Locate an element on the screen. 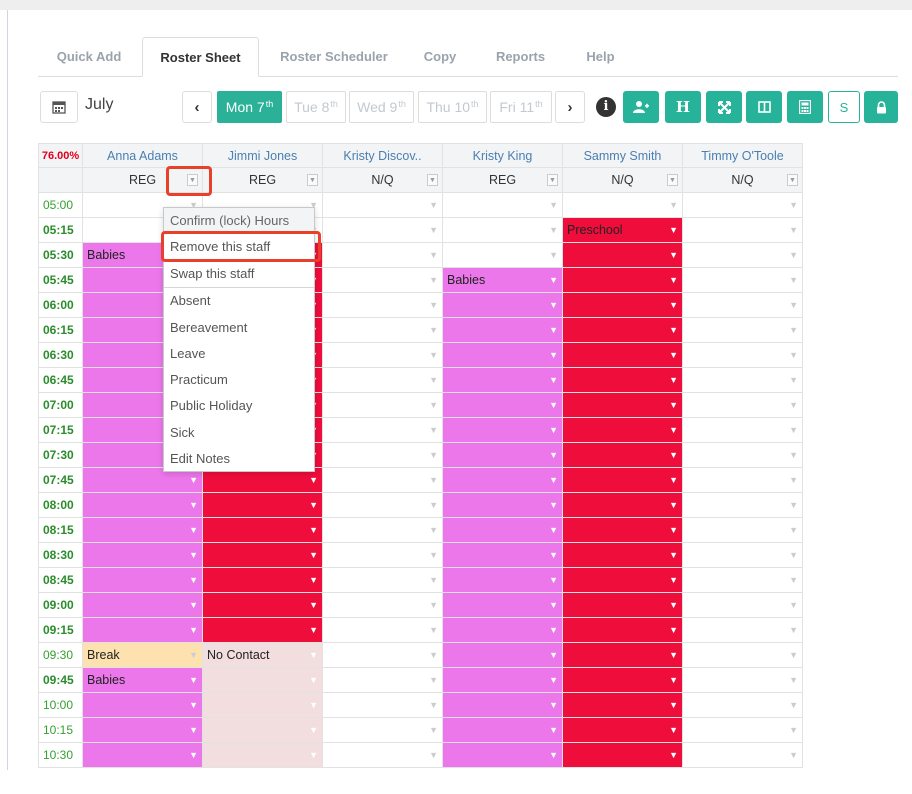 The image size is (912, 794). expand-button is located at coordinates (724, 107).